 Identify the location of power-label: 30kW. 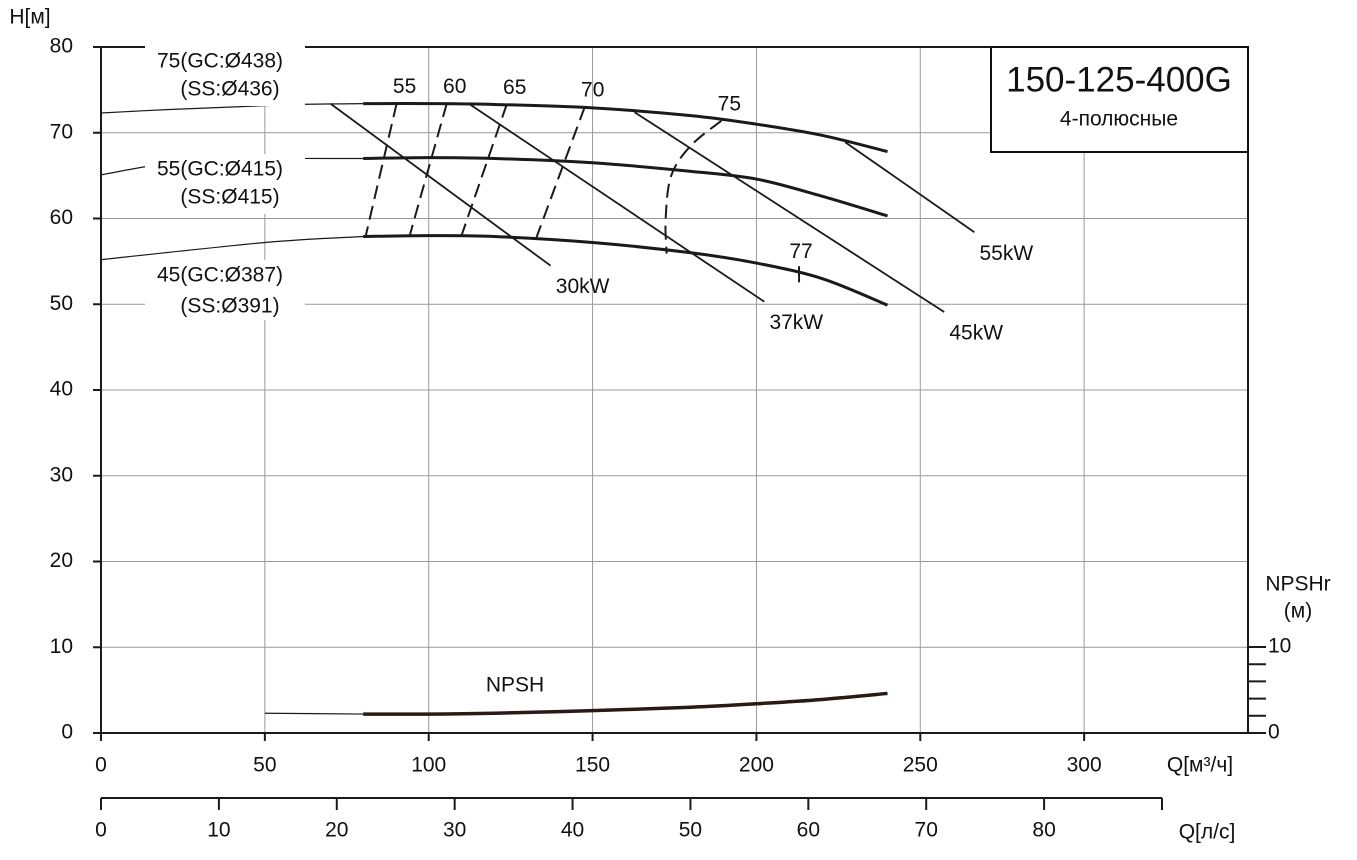
(583, 286).